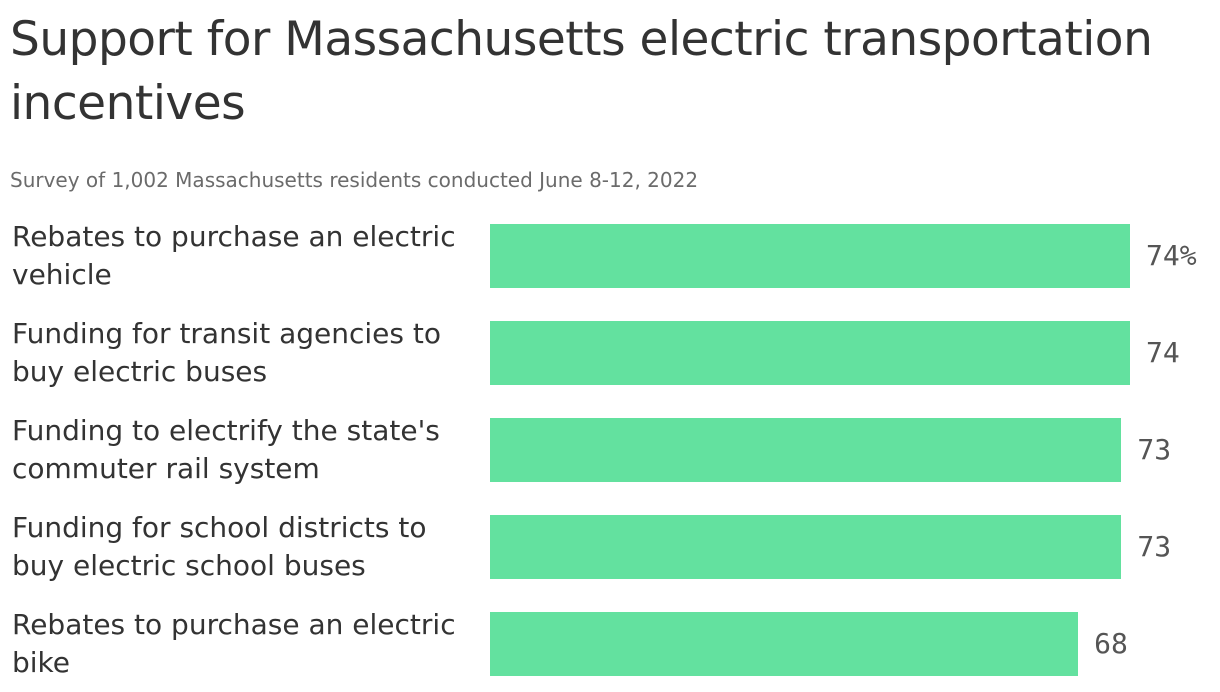 This screenshot has height=692, width=1220. What do you see at coordinates (1111, 643) in the screenshot?
I see `value-label: 68` at bounding box center [1111, 643].